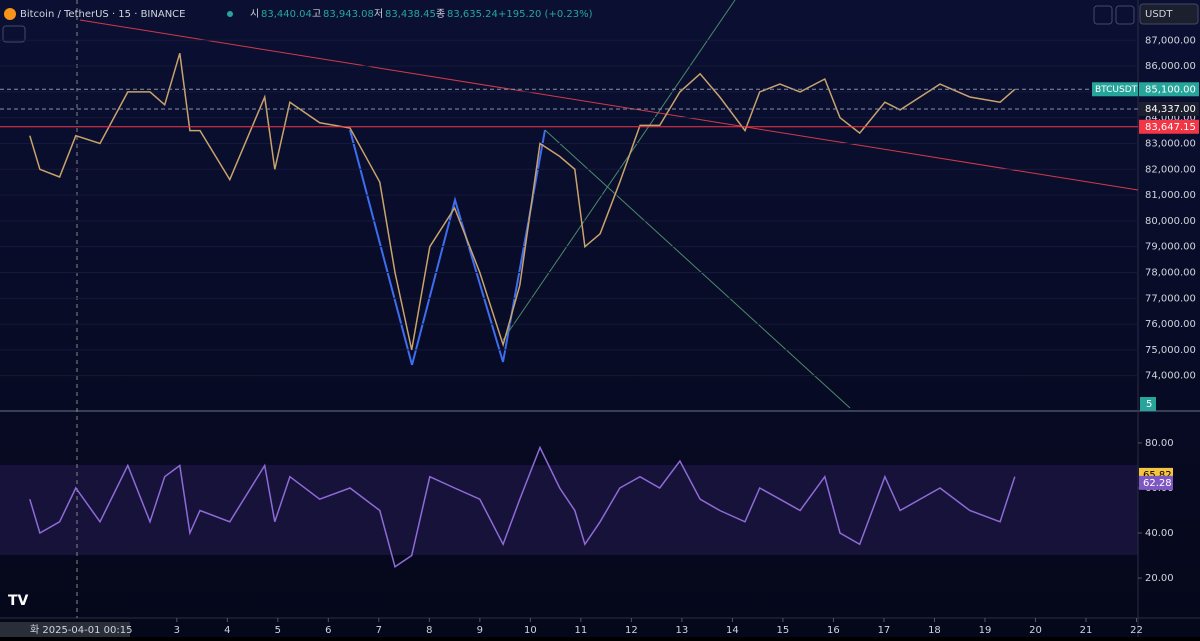  I want to click on symbol-label-bg, so click(1115, 89).